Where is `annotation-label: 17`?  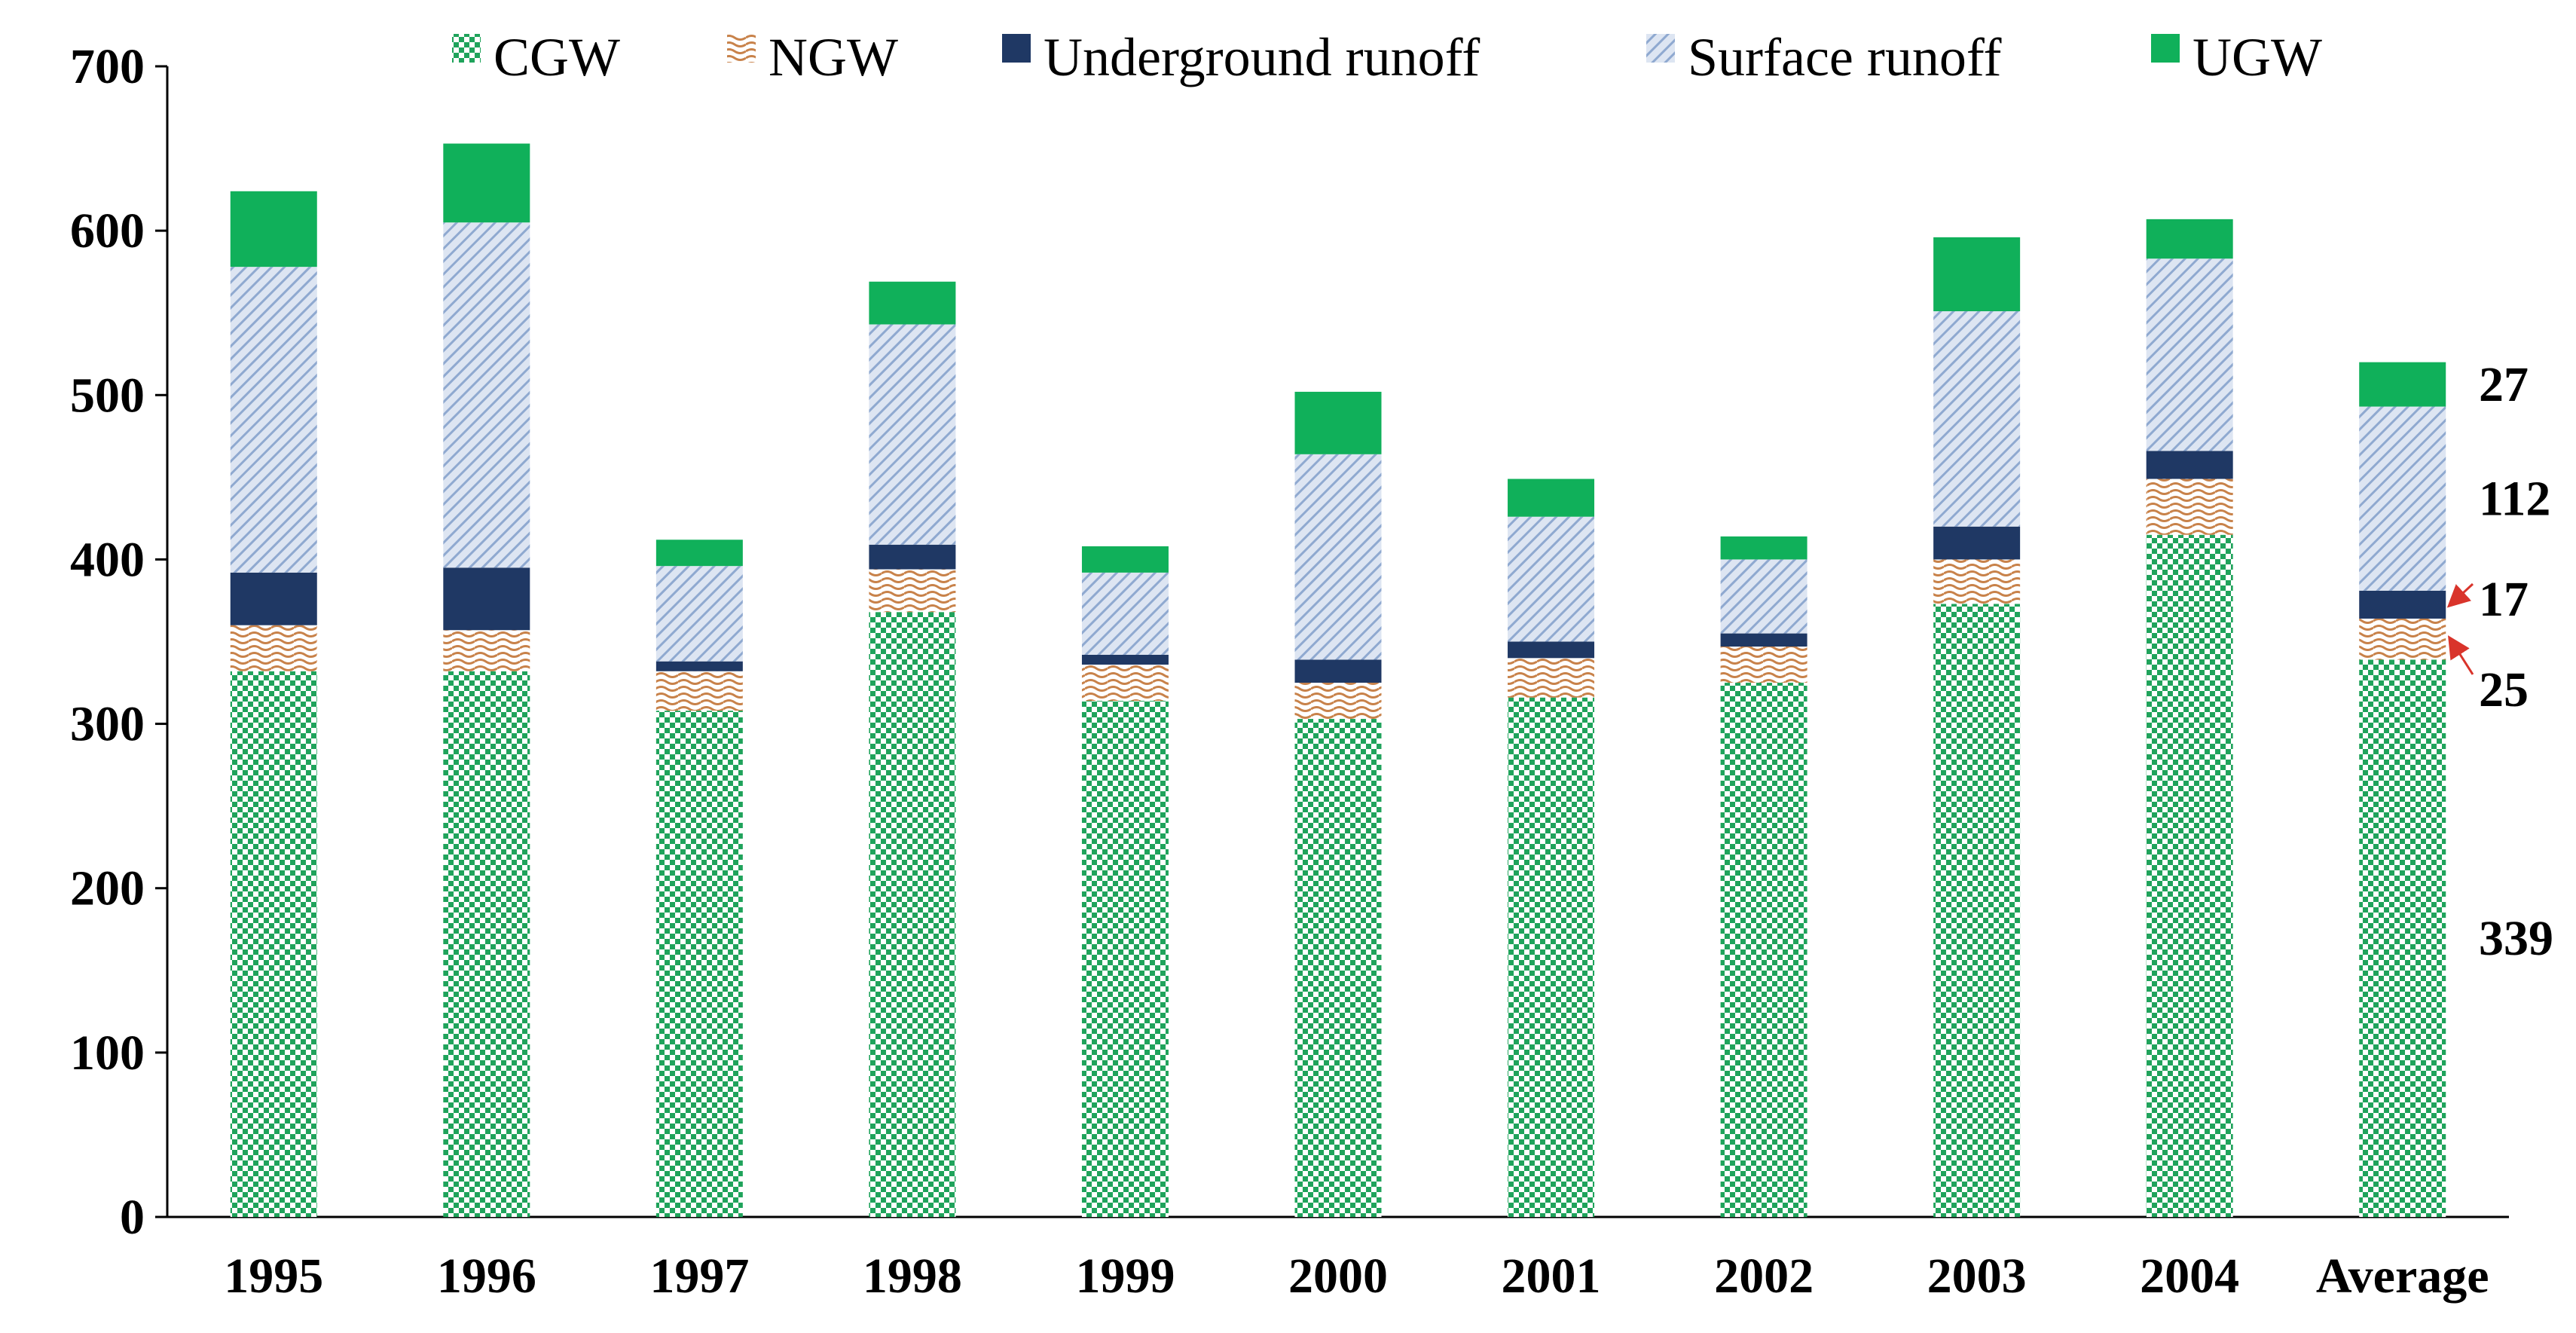
annotation-label: 17 is located at coordinates (2504, 599).